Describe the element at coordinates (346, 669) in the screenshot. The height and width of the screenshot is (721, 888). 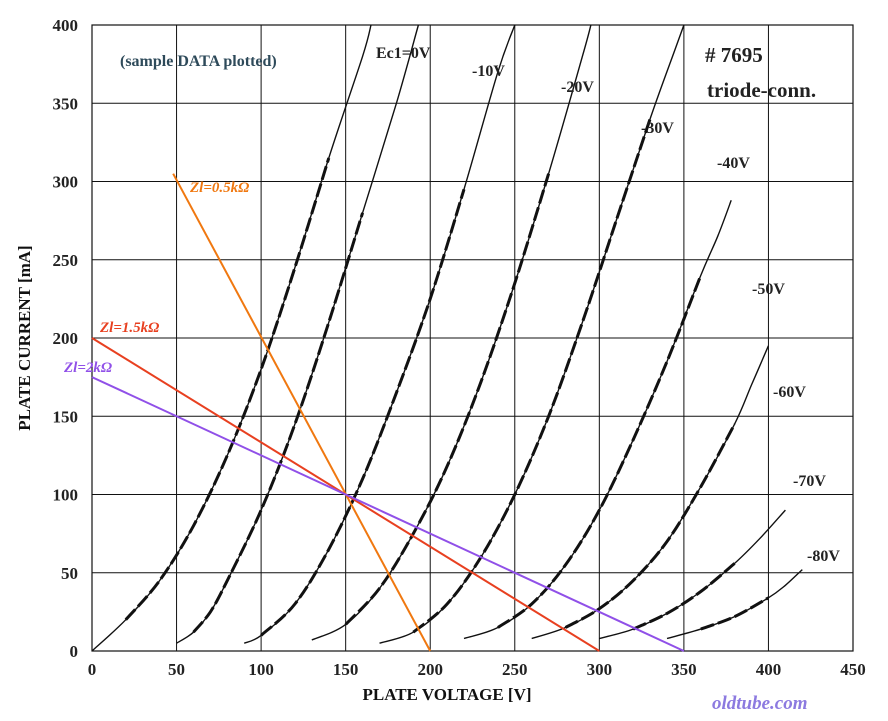
I see `x-tick-label: 150` at that location.